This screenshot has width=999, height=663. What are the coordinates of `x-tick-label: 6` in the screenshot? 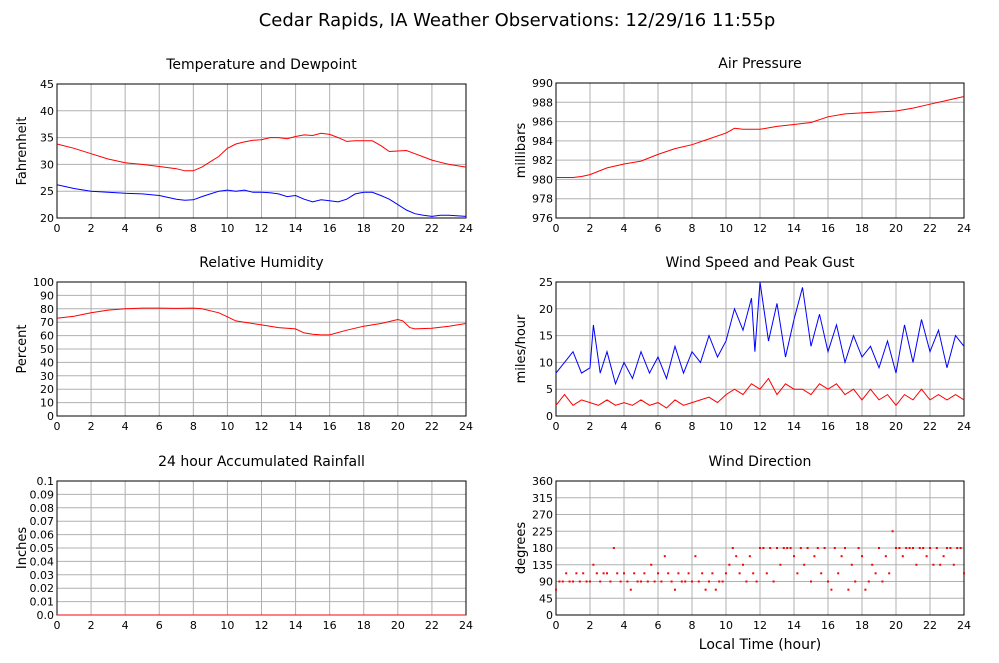 It's located at (658, 625).